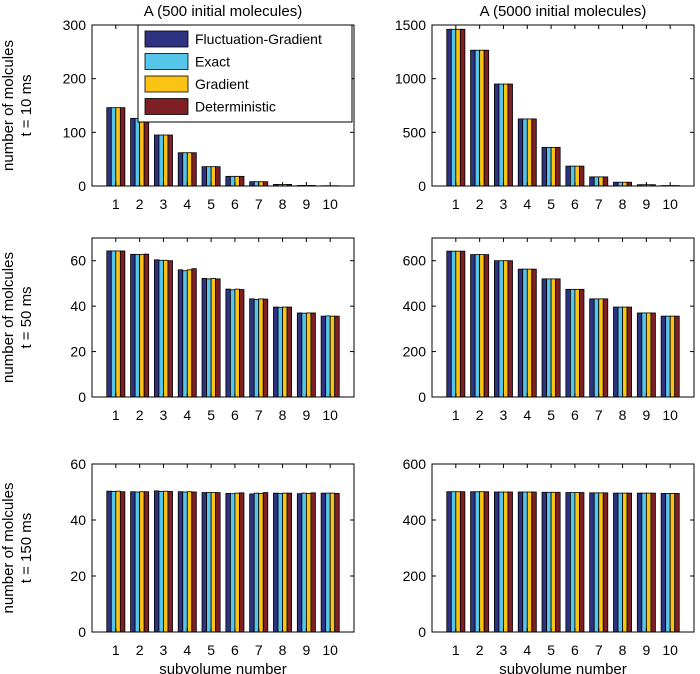 The height and width of the screenshot is (674, 700). What do you see at coordinates (258, 39) in the screenshot?
I see `legend-label: Fluctuation-Gradient` at bounding box center [258, 39].